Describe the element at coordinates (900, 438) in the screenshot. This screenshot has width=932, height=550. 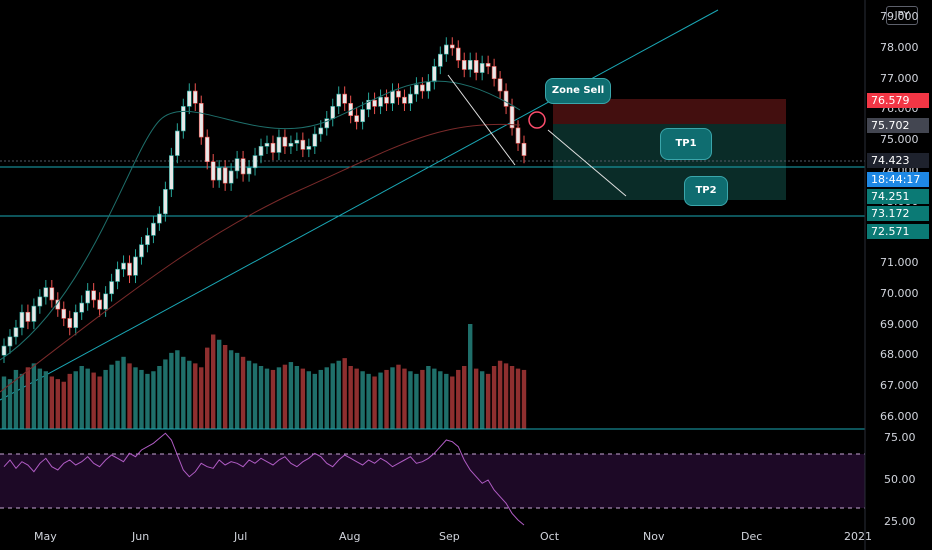
I see `rsi-axis-label: 75.00` at that location.